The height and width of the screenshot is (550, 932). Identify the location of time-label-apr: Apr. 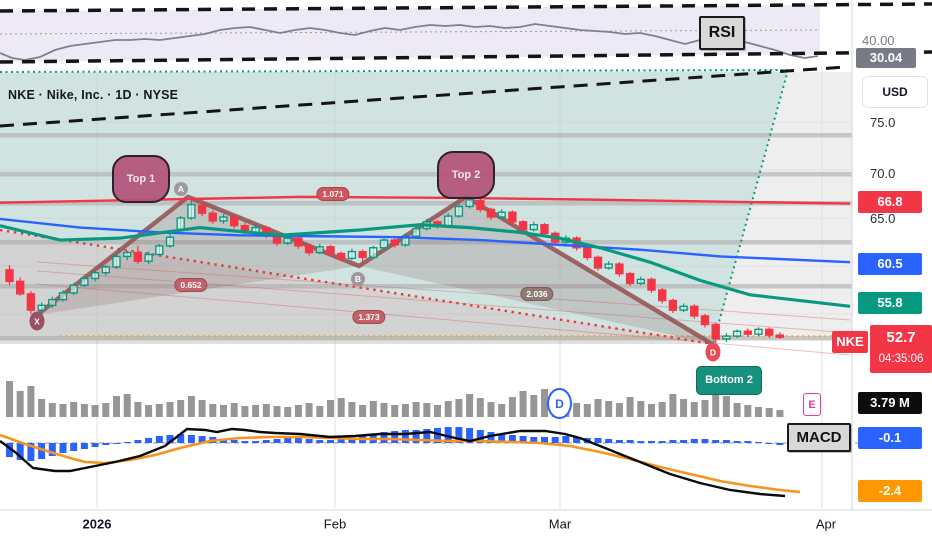
(826, 524).